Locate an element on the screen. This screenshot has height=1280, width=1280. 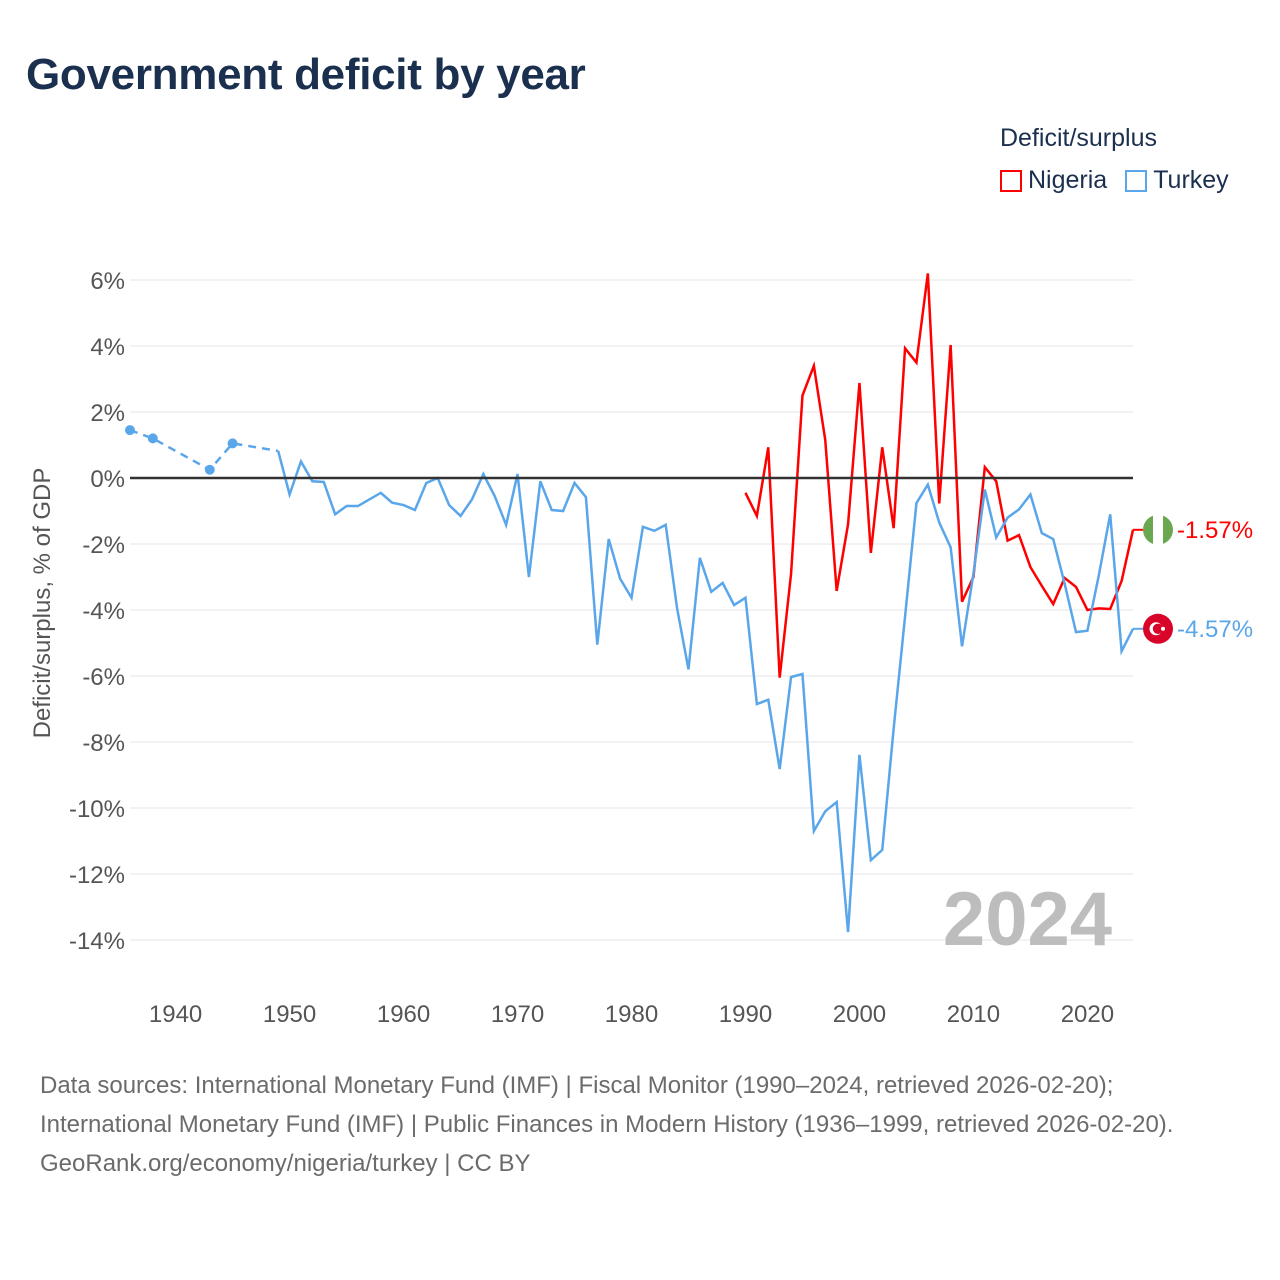
y-tick-label: -10% is located at coordinates (97, 809).